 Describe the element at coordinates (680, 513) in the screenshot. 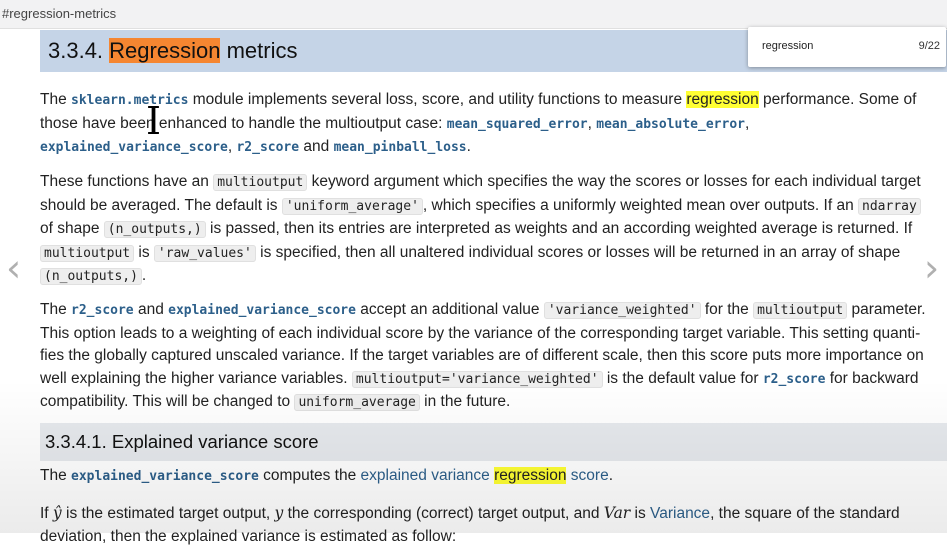

I see `link-variance: Variance` at that location.